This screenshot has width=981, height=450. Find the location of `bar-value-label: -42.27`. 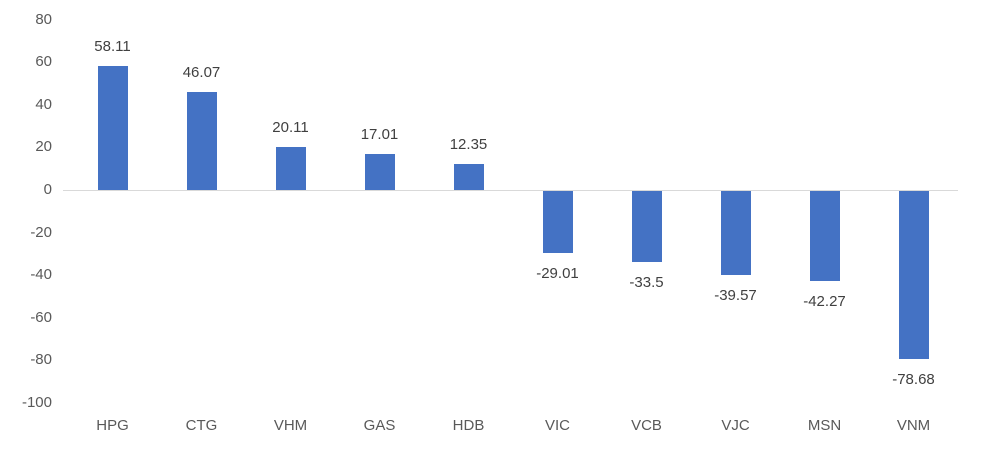

bar-value-label: -42.27 is located at coordinates (824, 302).